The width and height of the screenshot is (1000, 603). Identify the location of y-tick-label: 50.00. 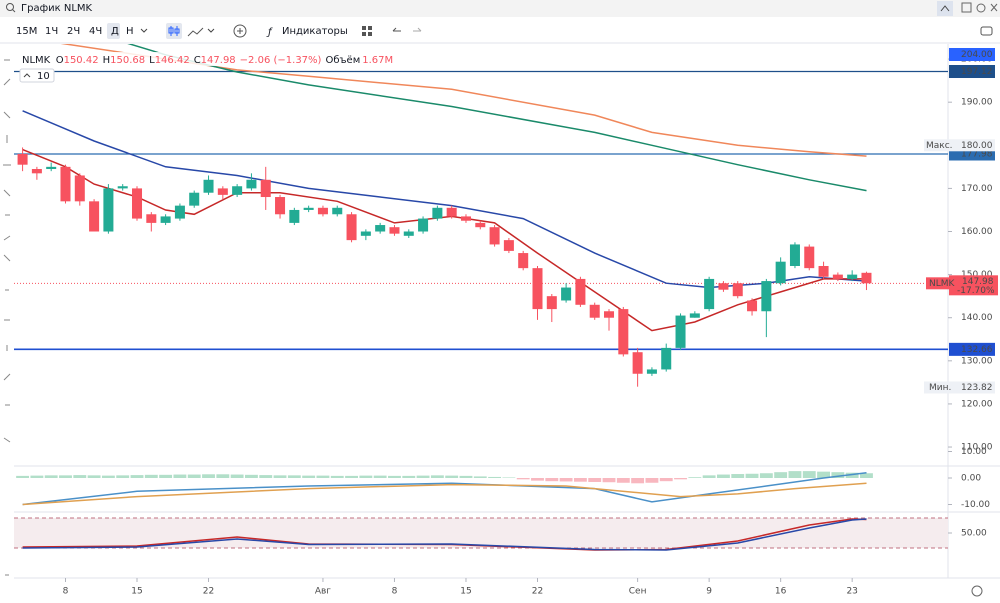
(974, 534).